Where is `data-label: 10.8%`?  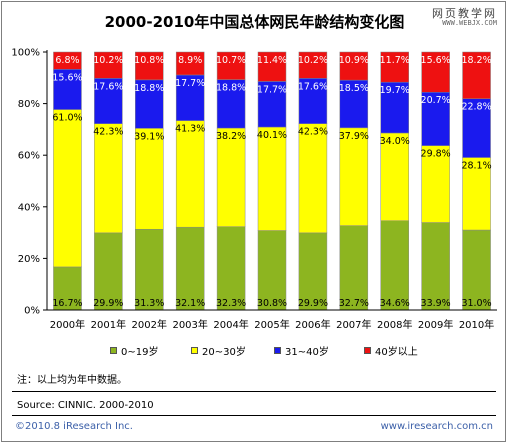
data-label: 10.8% is located at coordinates (149, 60).